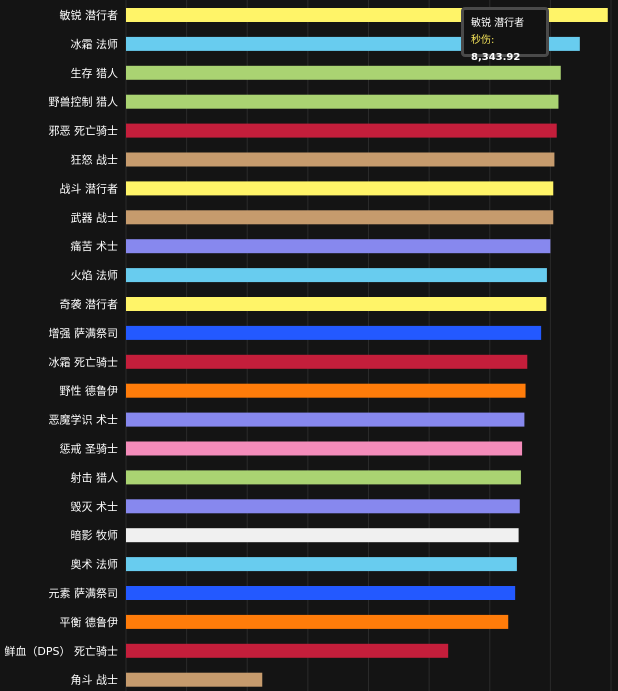  I want to click on tooltip-value: 8,343.92, so click(496, 57).